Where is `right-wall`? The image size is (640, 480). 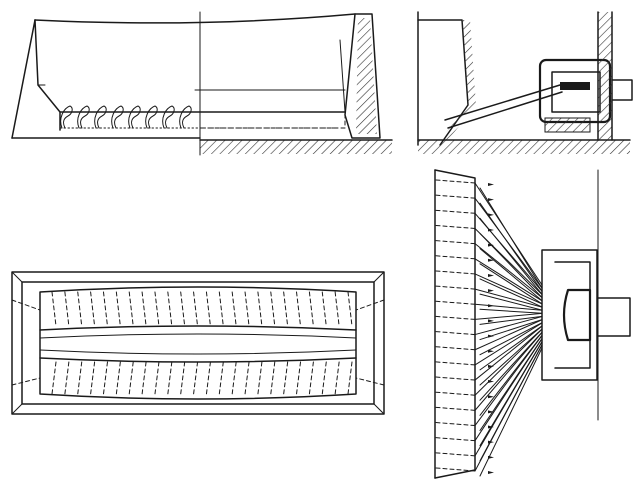 right-wall is located at coordinates (362, 76).